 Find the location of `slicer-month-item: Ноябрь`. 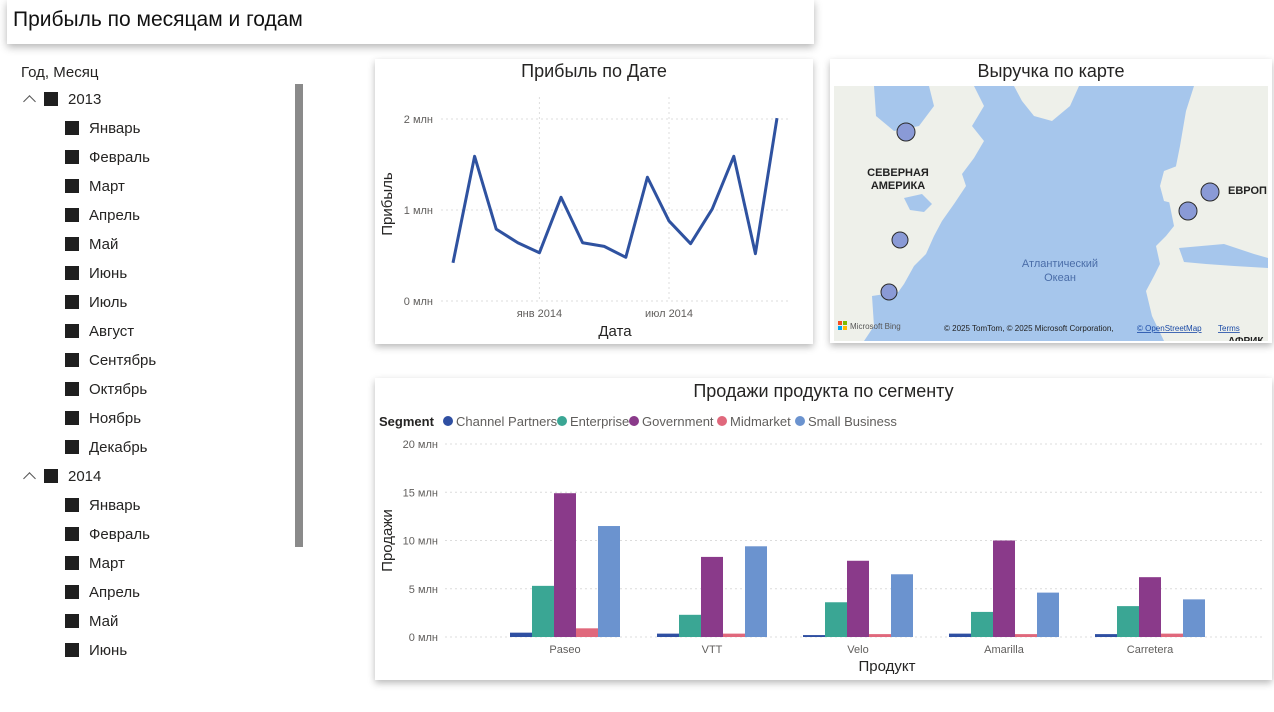

slicer-month-item: Ноябрь is located at coordinates (103, 418).